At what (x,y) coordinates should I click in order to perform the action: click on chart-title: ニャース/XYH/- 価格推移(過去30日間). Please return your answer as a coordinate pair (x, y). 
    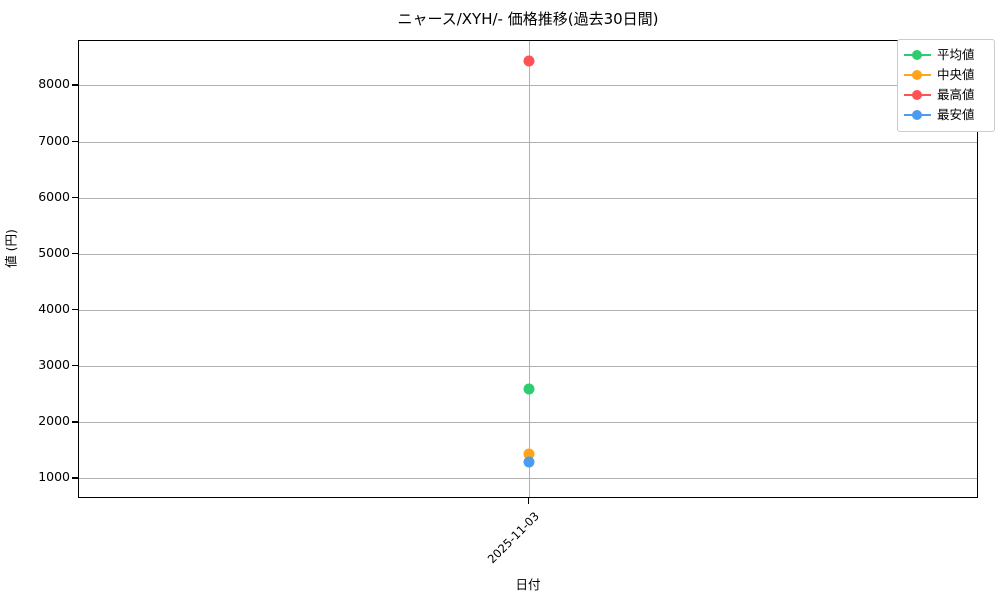
    Looking at the image, I should click on (528, 19).